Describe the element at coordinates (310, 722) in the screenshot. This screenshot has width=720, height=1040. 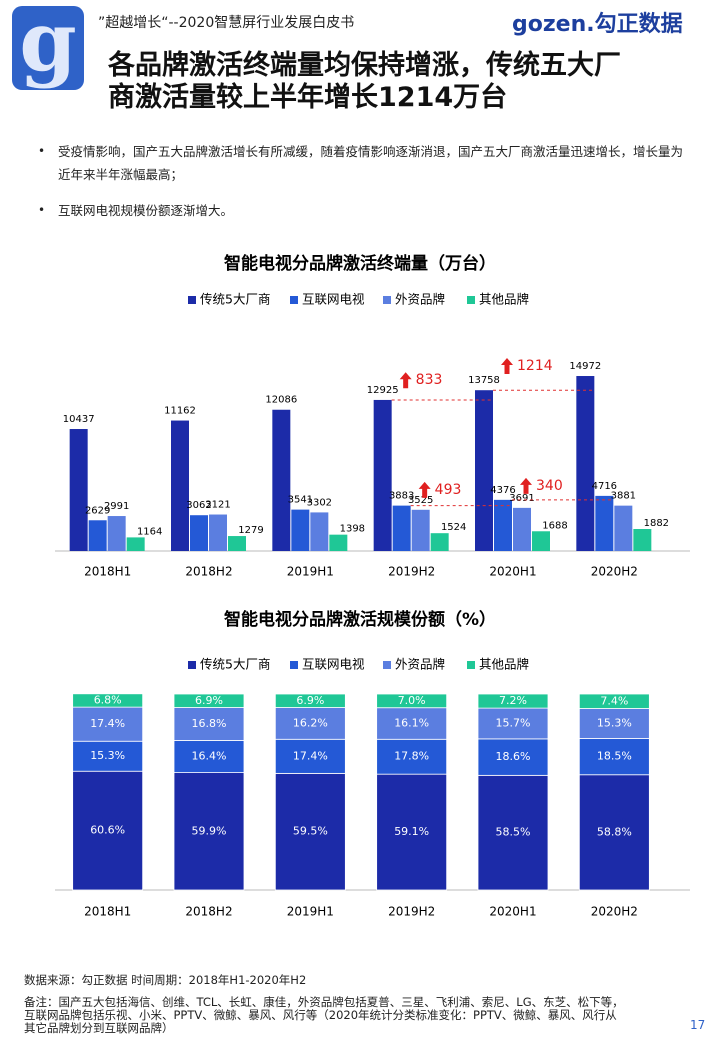
I see `value-label: 16.2%` at that location.